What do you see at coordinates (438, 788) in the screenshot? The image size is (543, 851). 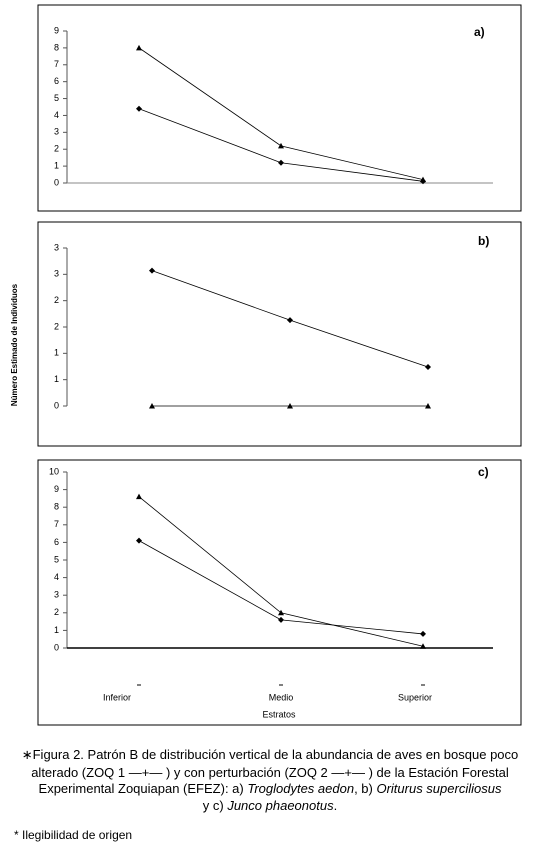 I see `caption-segment: Oriturus superciliosus` at bounding box center [438, 788].